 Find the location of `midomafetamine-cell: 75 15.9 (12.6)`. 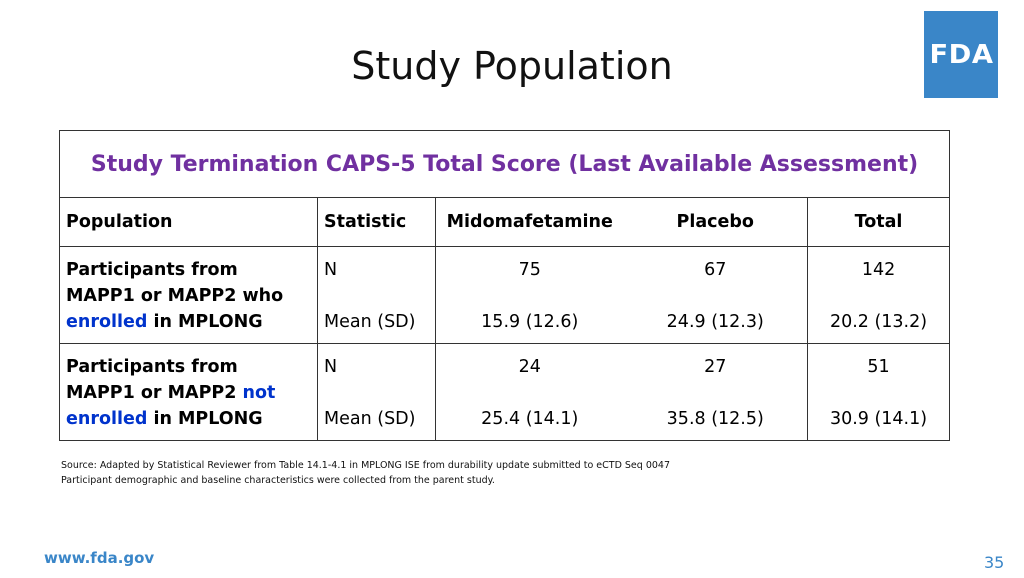

midomafetamine-cell: 75 15.9 (12.6) is located at coordinates (529, 295).